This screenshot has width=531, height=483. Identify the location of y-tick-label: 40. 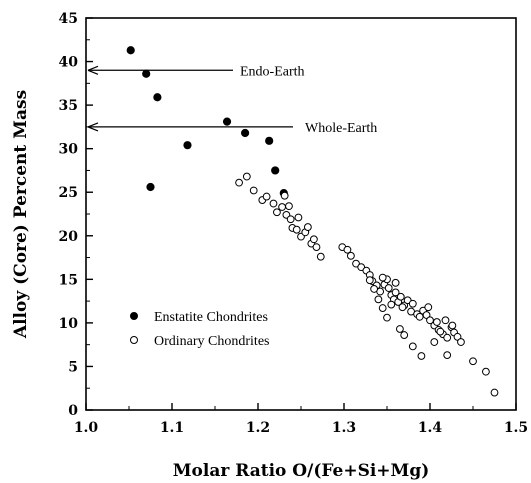
(69, 63).